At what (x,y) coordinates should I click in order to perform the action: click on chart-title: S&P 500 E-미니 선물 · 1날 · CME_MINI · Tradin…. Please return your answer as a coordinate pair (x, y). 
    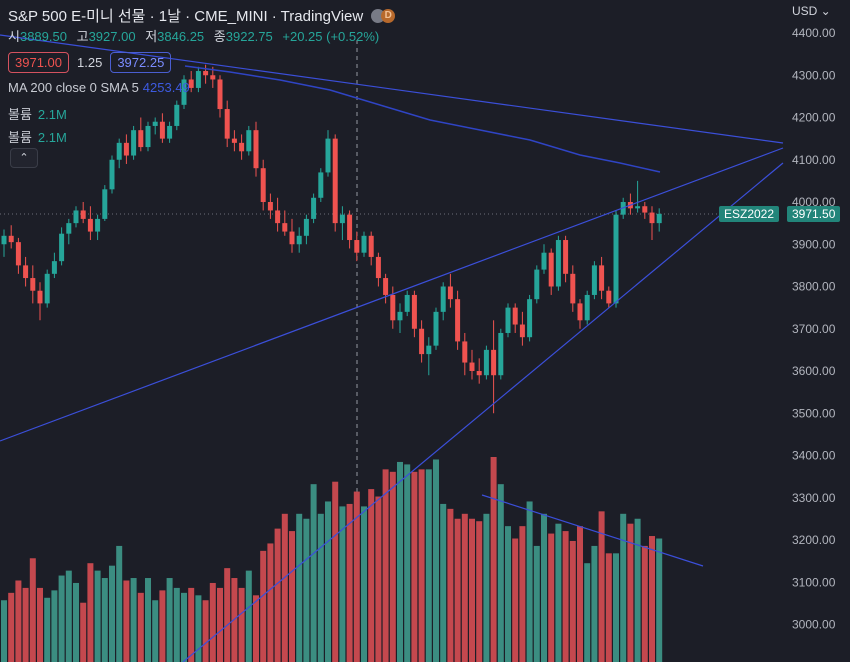
    Looking at the image, I should click on (186, 16).